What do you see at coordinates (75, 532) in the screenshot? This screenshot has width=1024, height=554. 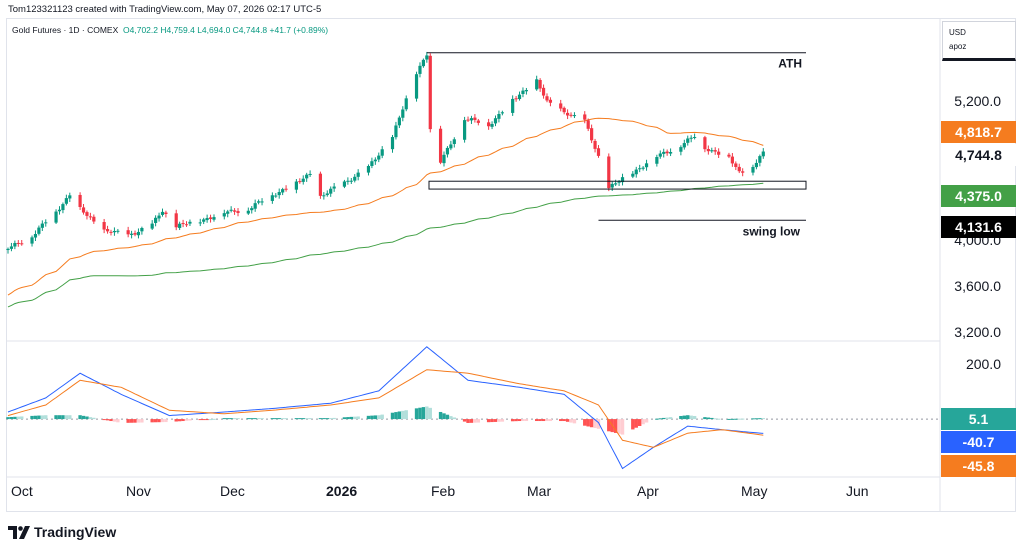 I see `brand-name: TradingView` at bounding box center [75, 532].